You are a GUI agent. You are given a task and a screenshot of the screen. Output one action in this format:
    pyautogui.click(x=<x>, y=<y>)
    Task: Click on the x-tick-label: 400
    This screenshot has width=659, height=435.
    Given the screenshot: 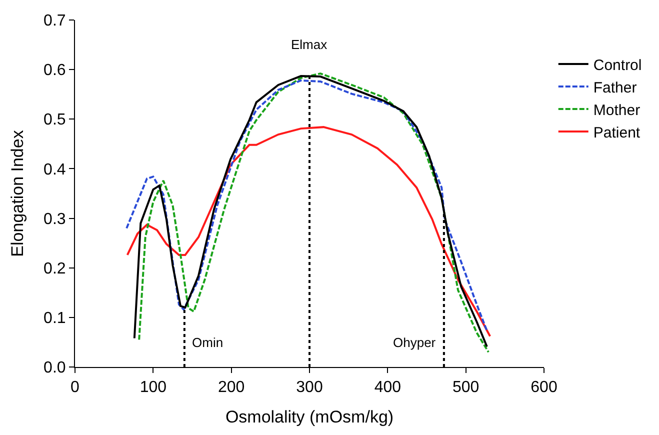 What is the action you would take?
    pyautogui.click(x=388, y=387)
    